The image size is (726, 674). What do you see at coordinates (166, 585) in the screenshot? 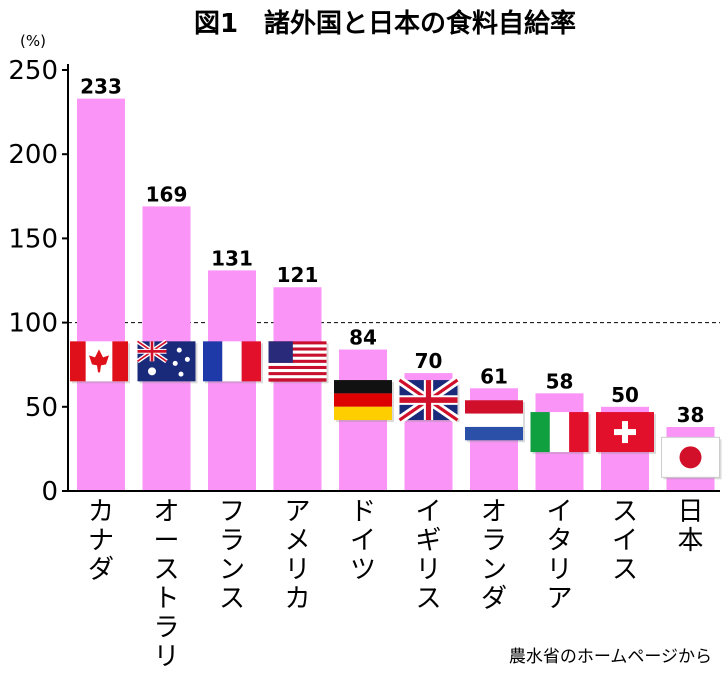
I see `category-label-1: オーストラリア` at bounding box center [166, 585].